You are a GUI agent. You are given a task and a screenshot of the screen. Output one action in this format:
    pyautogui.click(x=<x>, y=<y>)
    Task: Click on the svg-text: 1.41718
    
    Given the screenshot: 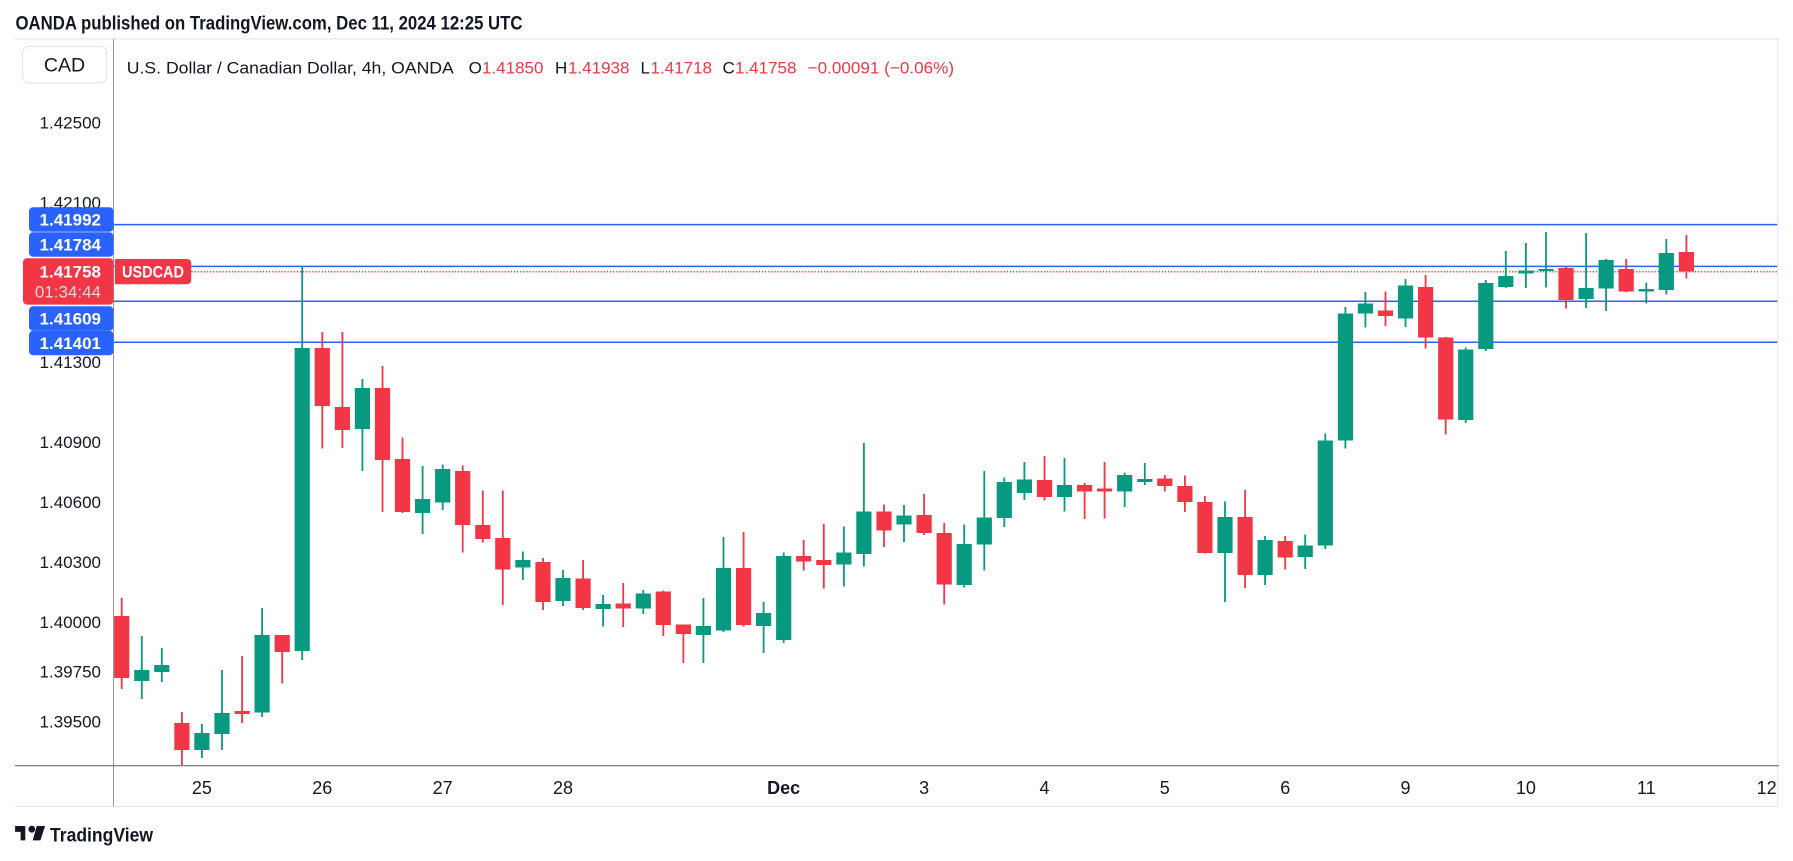 What is the action you would take?
    pyautogui.click(x=681, y=67)
    